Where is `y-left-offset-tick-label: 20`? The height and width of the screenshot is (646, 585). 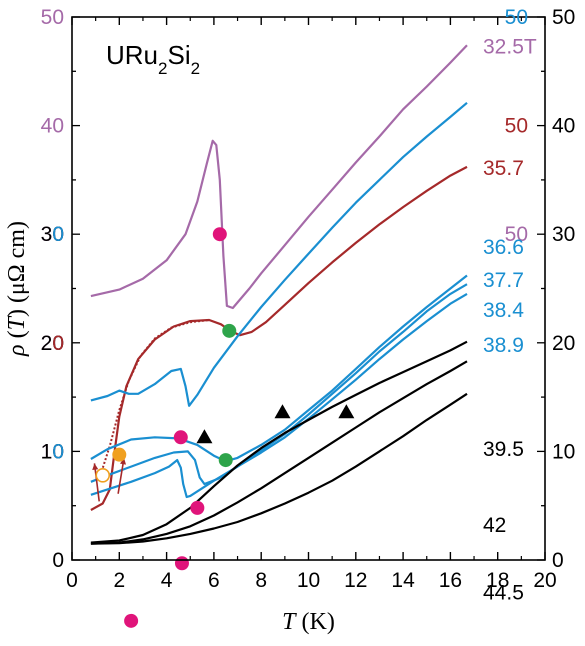 y-left-offset-tick-label: 20 is located at coordinates (52, 343).